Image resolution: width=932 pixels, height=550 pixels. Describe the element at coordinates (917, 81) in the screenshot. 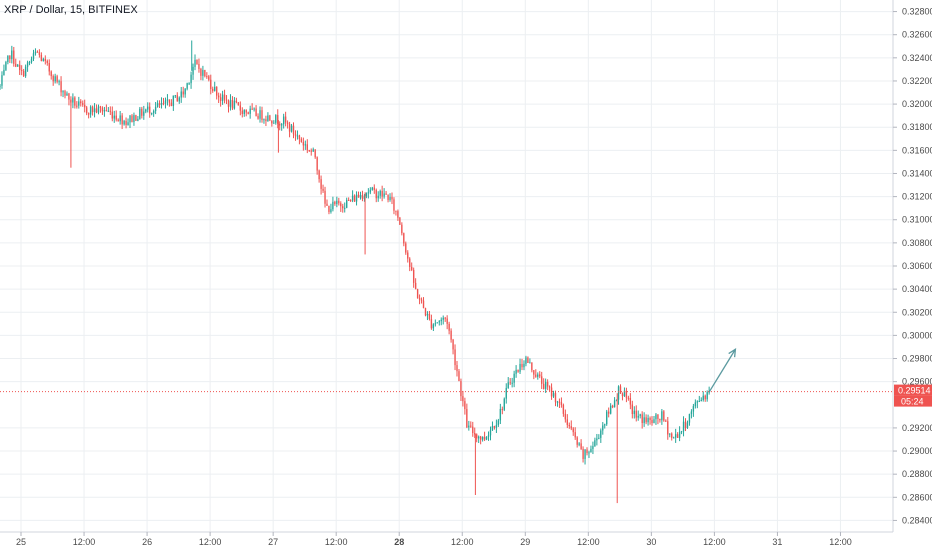

I see `price-tick-label: 0.32200` at that location.